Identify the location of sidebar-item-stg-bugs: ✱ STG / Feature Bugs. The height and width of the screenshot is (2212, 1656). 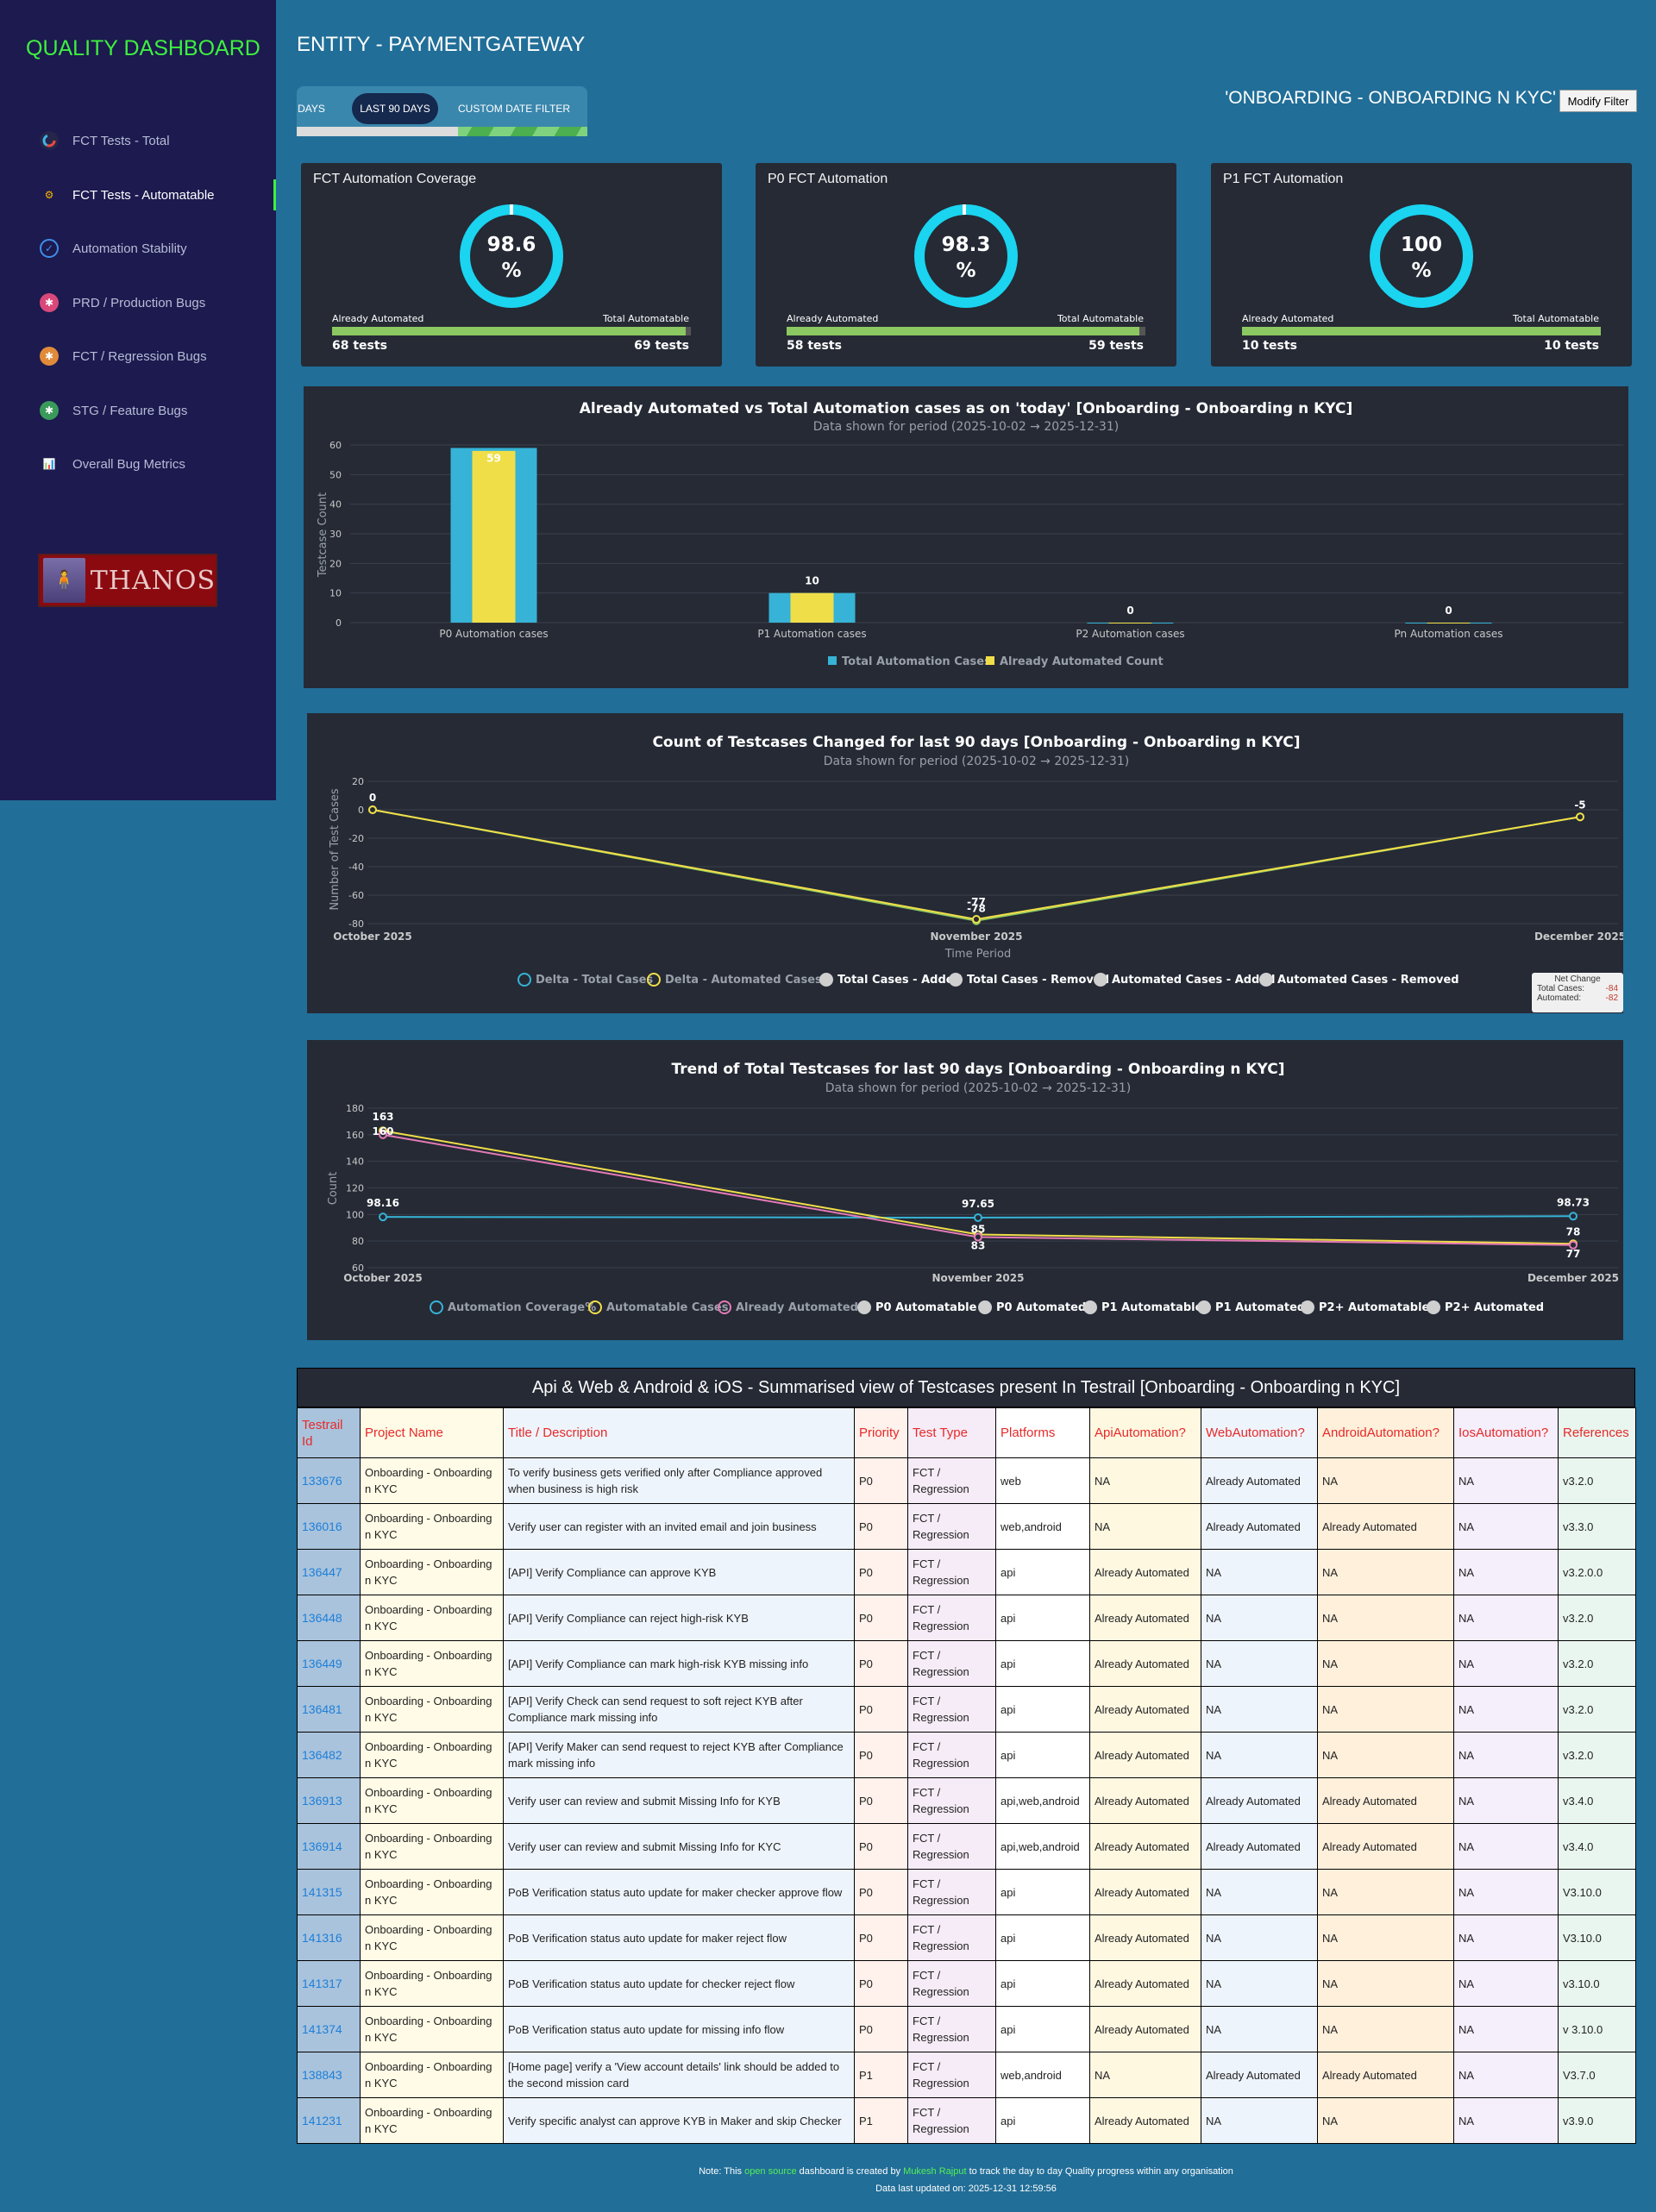
(138, 410).